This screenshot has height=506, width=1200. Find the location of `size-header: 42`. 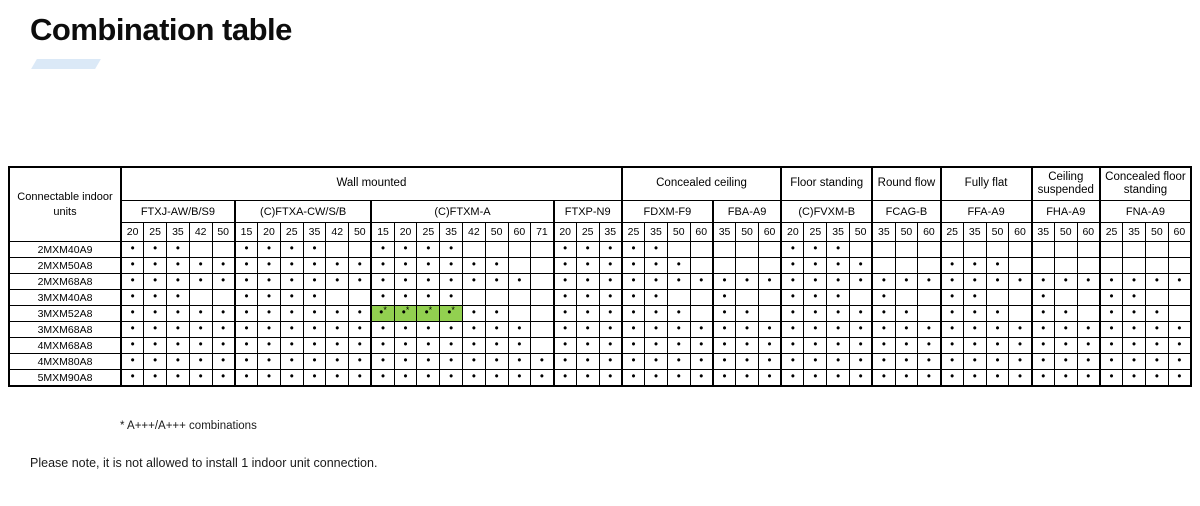

size-header: 42 is located at coordinates (200, 232).